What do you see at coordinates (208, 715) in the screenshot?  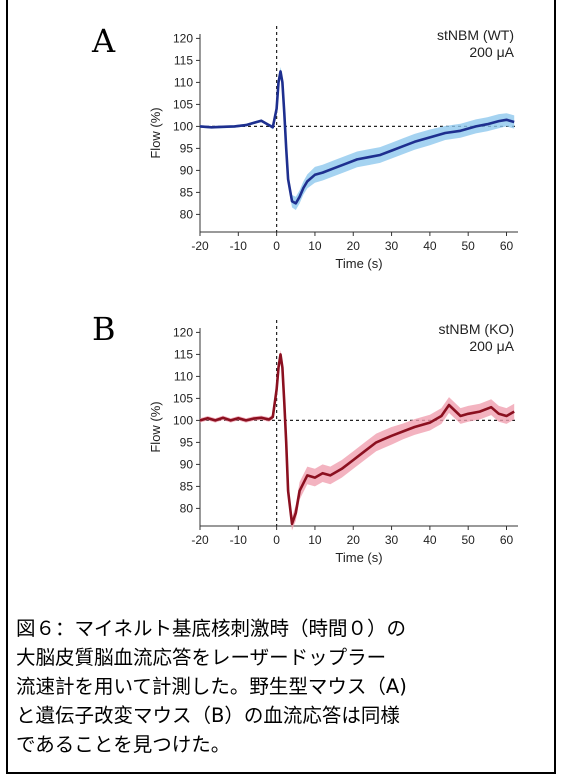 I see `caption-line: と遺伝子改変マウス（B）の血流応答は同様` at bounding box center [208, 715].